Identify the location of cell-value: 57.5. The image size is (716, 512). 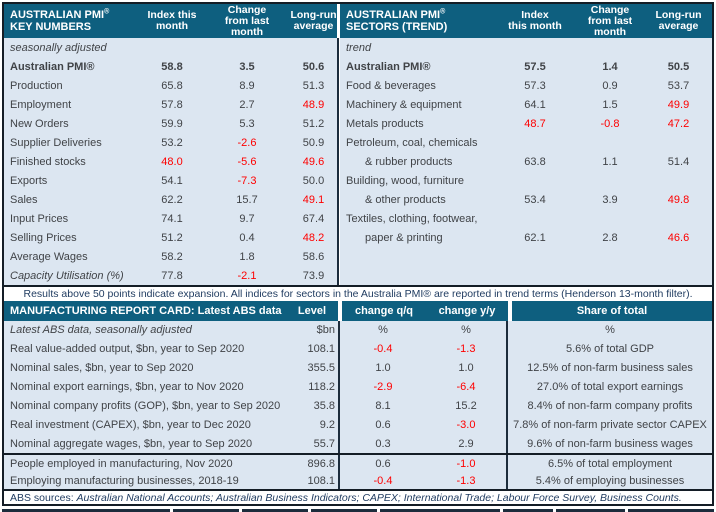
(535, 66).